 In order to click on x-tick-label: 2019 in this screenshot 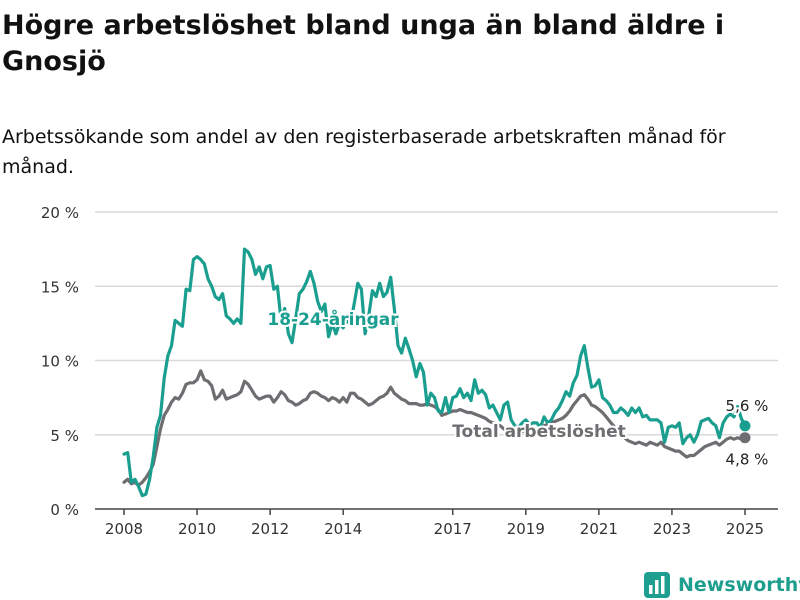, I will do `click(526, 529)`.